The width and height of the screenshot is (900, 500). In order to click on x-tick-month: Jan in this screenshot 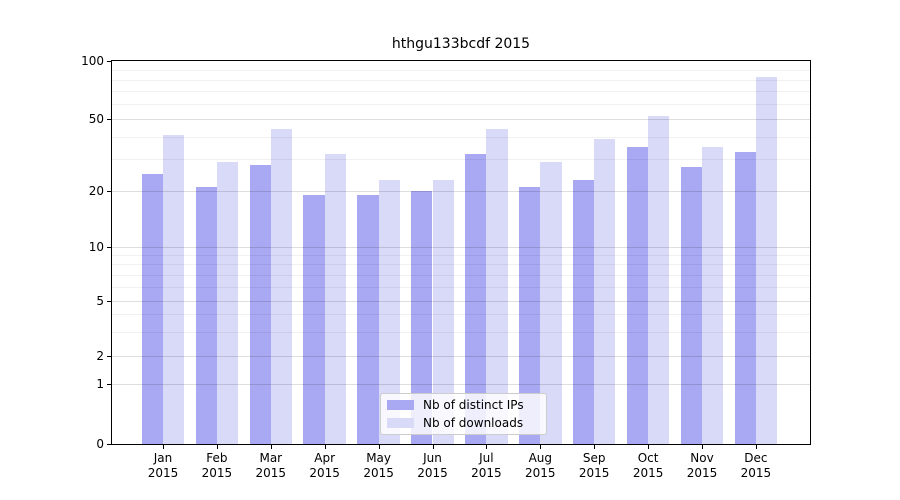, I will do `click(163, 458)`.